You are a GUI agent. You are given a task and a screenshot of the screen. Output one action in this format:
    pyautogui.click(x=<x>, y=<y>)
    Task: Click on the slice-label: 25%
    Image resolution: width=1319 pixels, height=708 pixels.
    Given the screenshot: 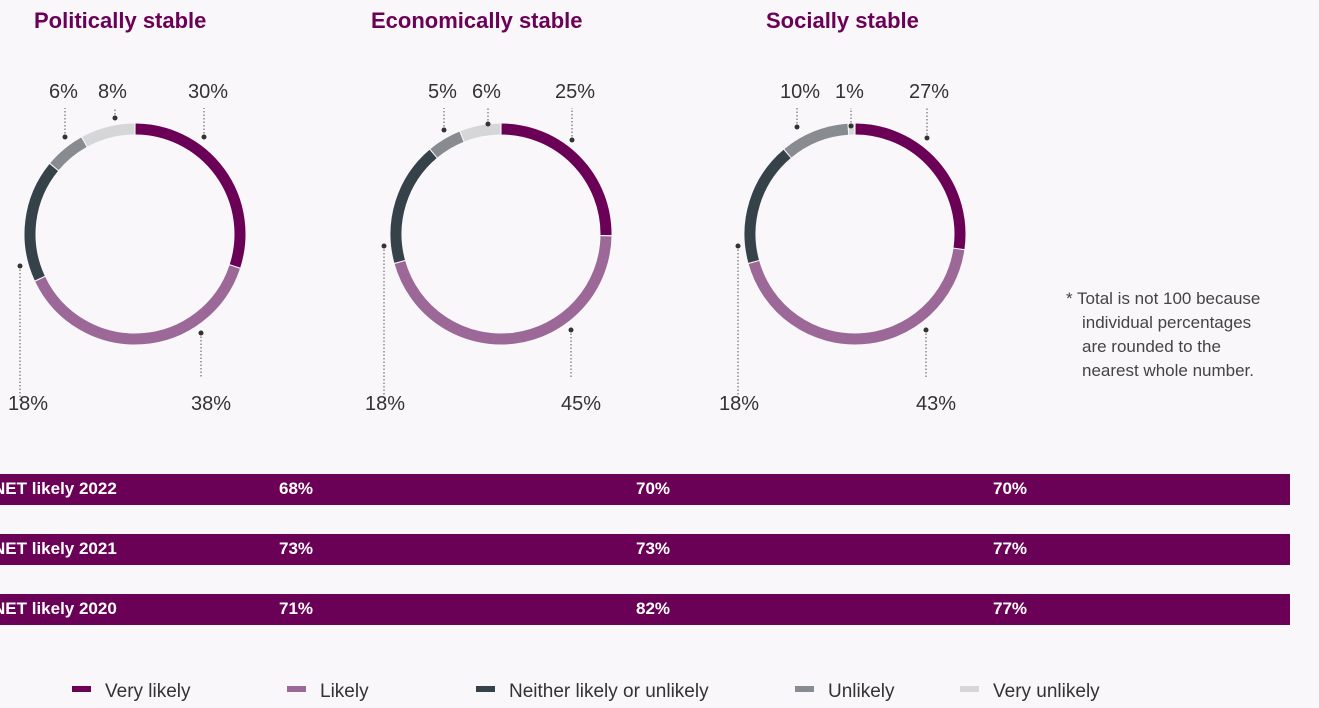 What is the action you would take?
    pyautogui.click(x=575, y=92)
    